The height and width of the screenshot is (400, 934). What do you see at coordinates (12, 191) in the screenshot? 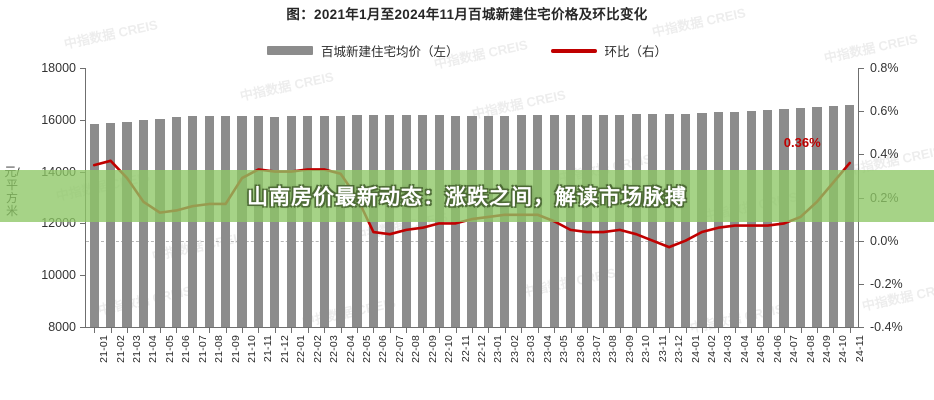
I see `y-axis-left-title: 元/平方米` at bounding box center [12, 191].